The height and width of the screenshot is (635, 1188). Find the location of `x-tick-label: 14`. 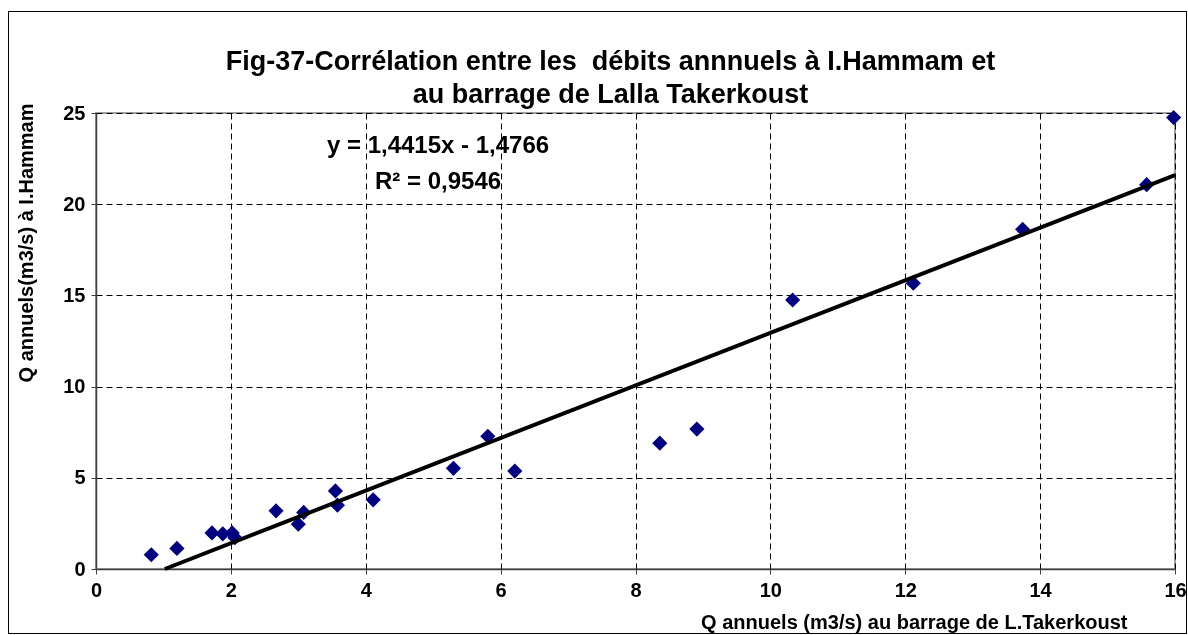

x-tick-label: 14 is located at coordinates (1041, 589).